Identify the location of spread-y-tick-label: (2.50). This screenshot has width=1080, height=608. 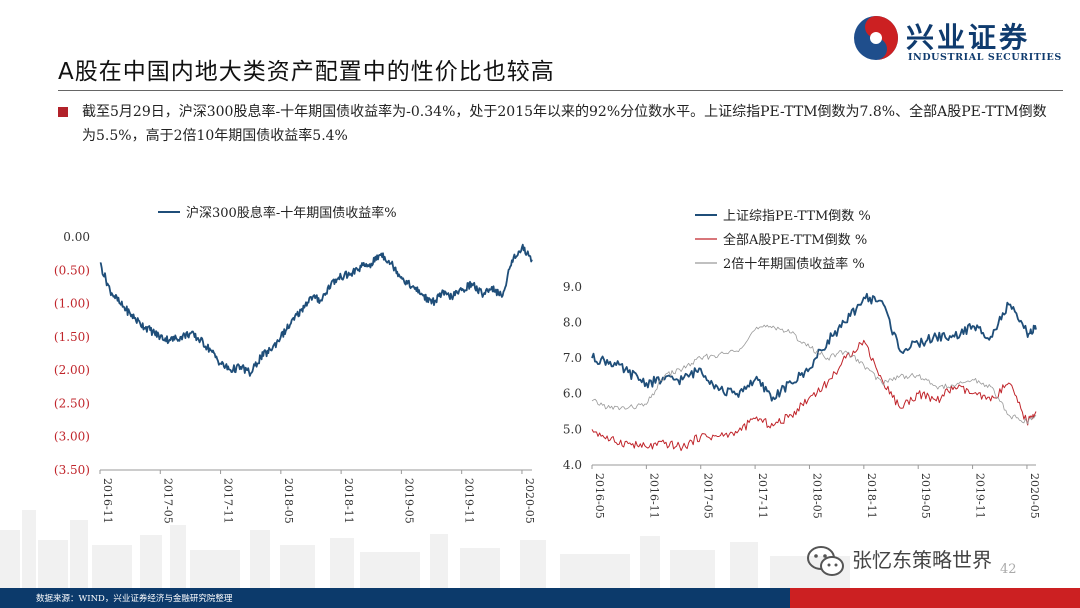
(72, 403).